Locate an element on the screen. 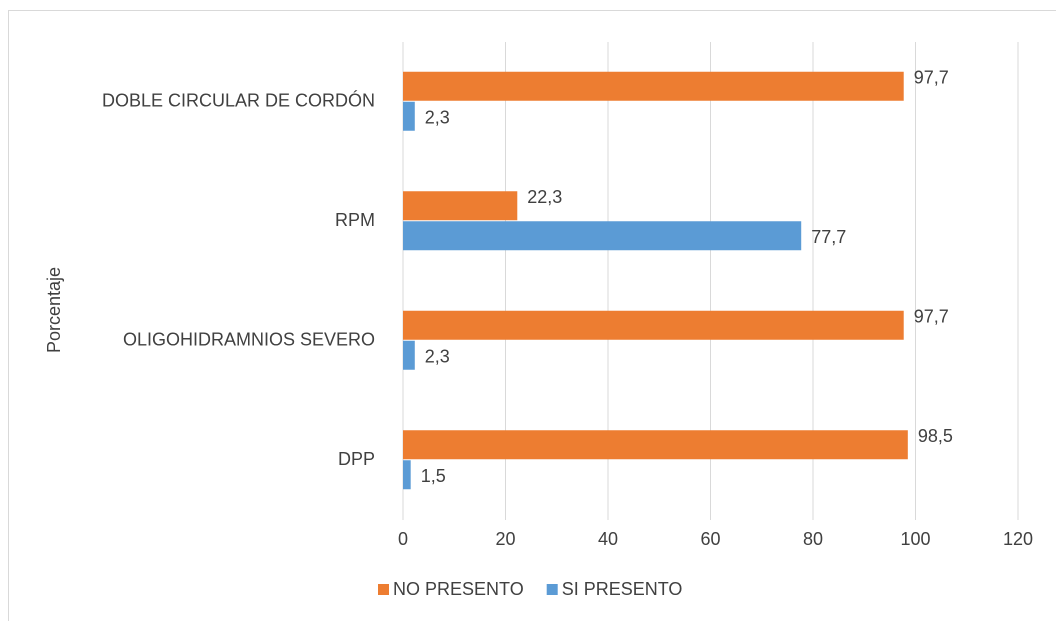 This screenshot has width=1056, height=626. x-tick-label: 120 is located at coordinates (1018, 539).